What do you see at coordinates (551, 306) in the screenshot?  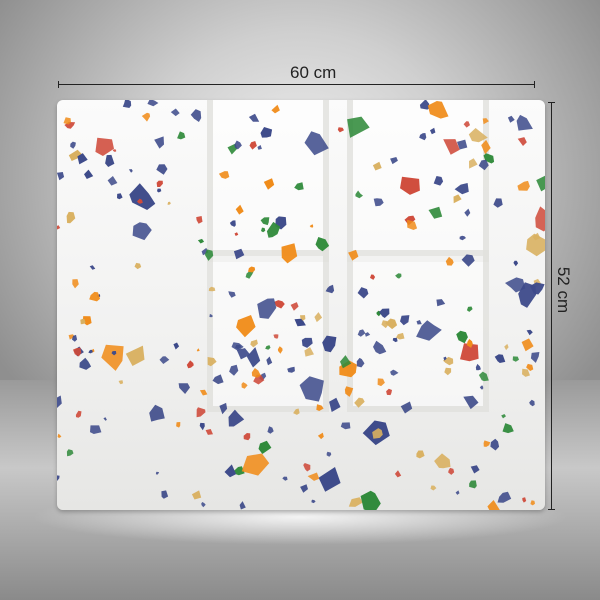 I see `height-dimension-line` at bounding box center [551, 306].